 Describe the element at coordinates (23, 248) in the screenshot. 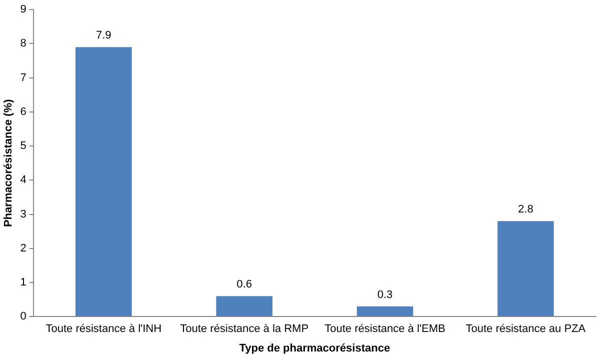

I see `y-tick-label: 2` at that location.